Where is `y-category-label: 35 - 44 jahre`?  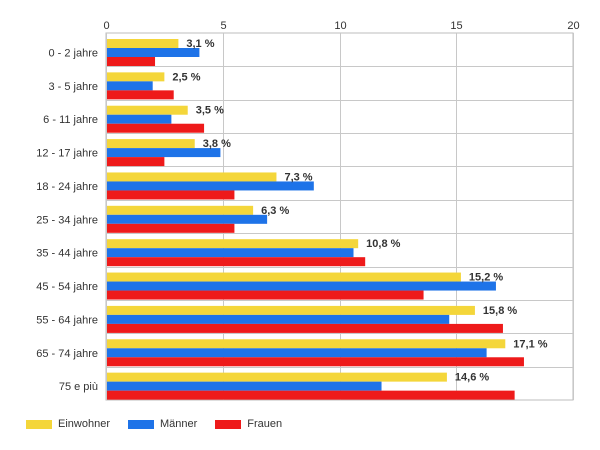 y-category-label: 35 - 44 jahre is located at coordinates (67, 254).